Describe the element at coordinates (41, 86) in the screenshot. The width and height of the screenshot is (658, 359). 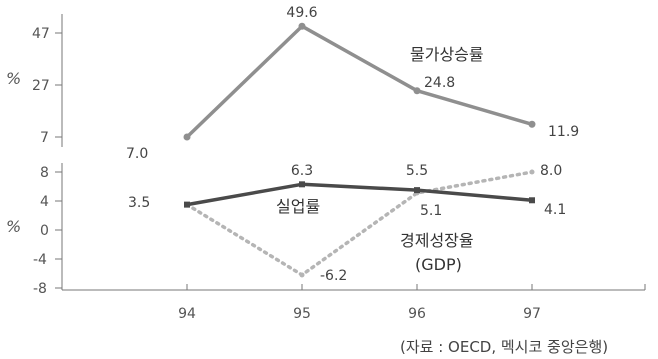
I see `top-y-tick-label: 27` at that location.